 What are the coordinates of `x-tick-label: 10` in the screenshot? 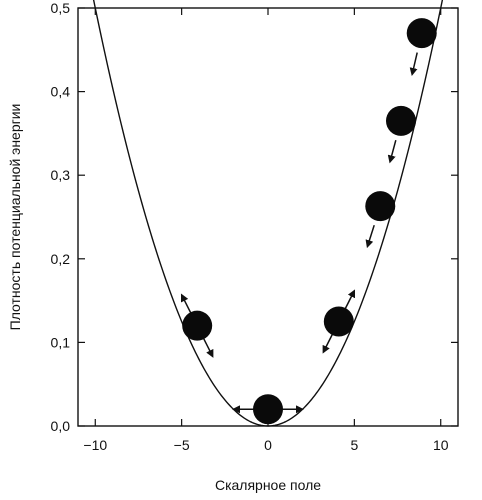 It's located at (441, 445).